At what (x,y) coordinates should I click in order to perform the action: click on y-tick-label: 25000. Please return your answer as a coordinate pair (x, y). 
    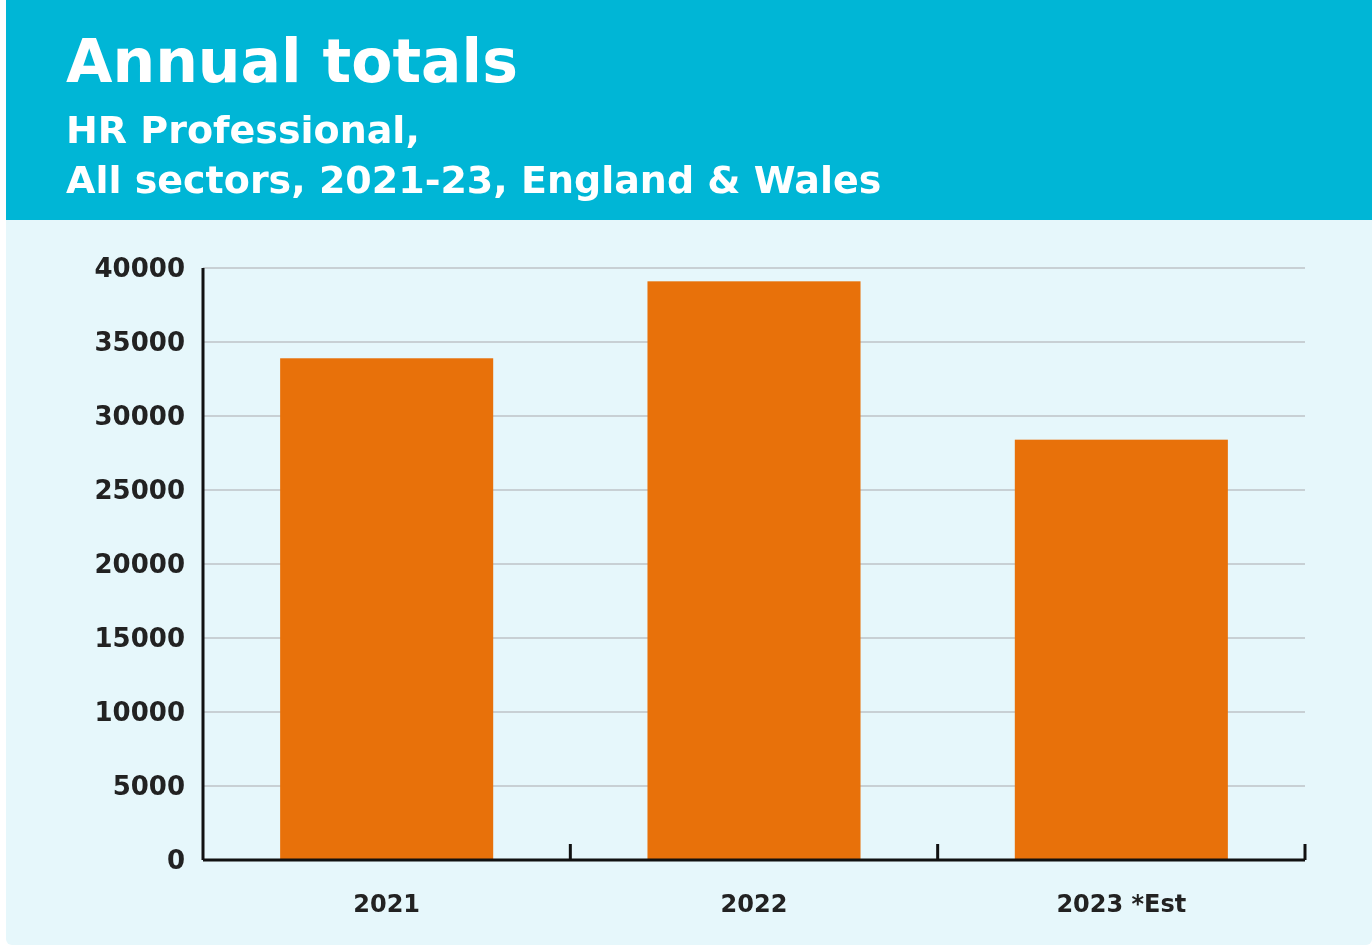
    Looking at the image, I should click on (139, 490).